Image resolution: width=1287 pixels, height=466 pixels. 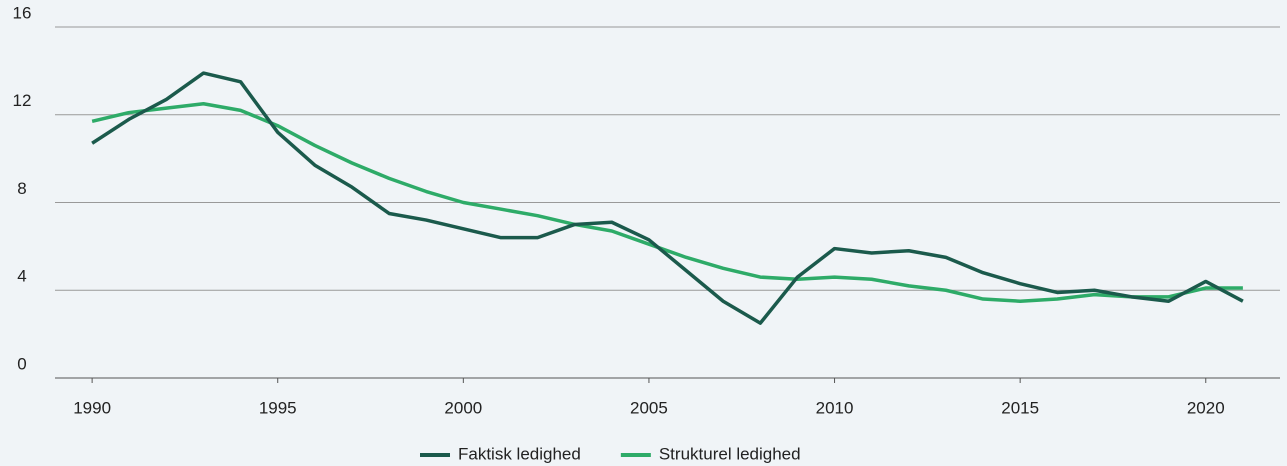 I want to click on y-tick-label: 0, so click(x=21, y=363).